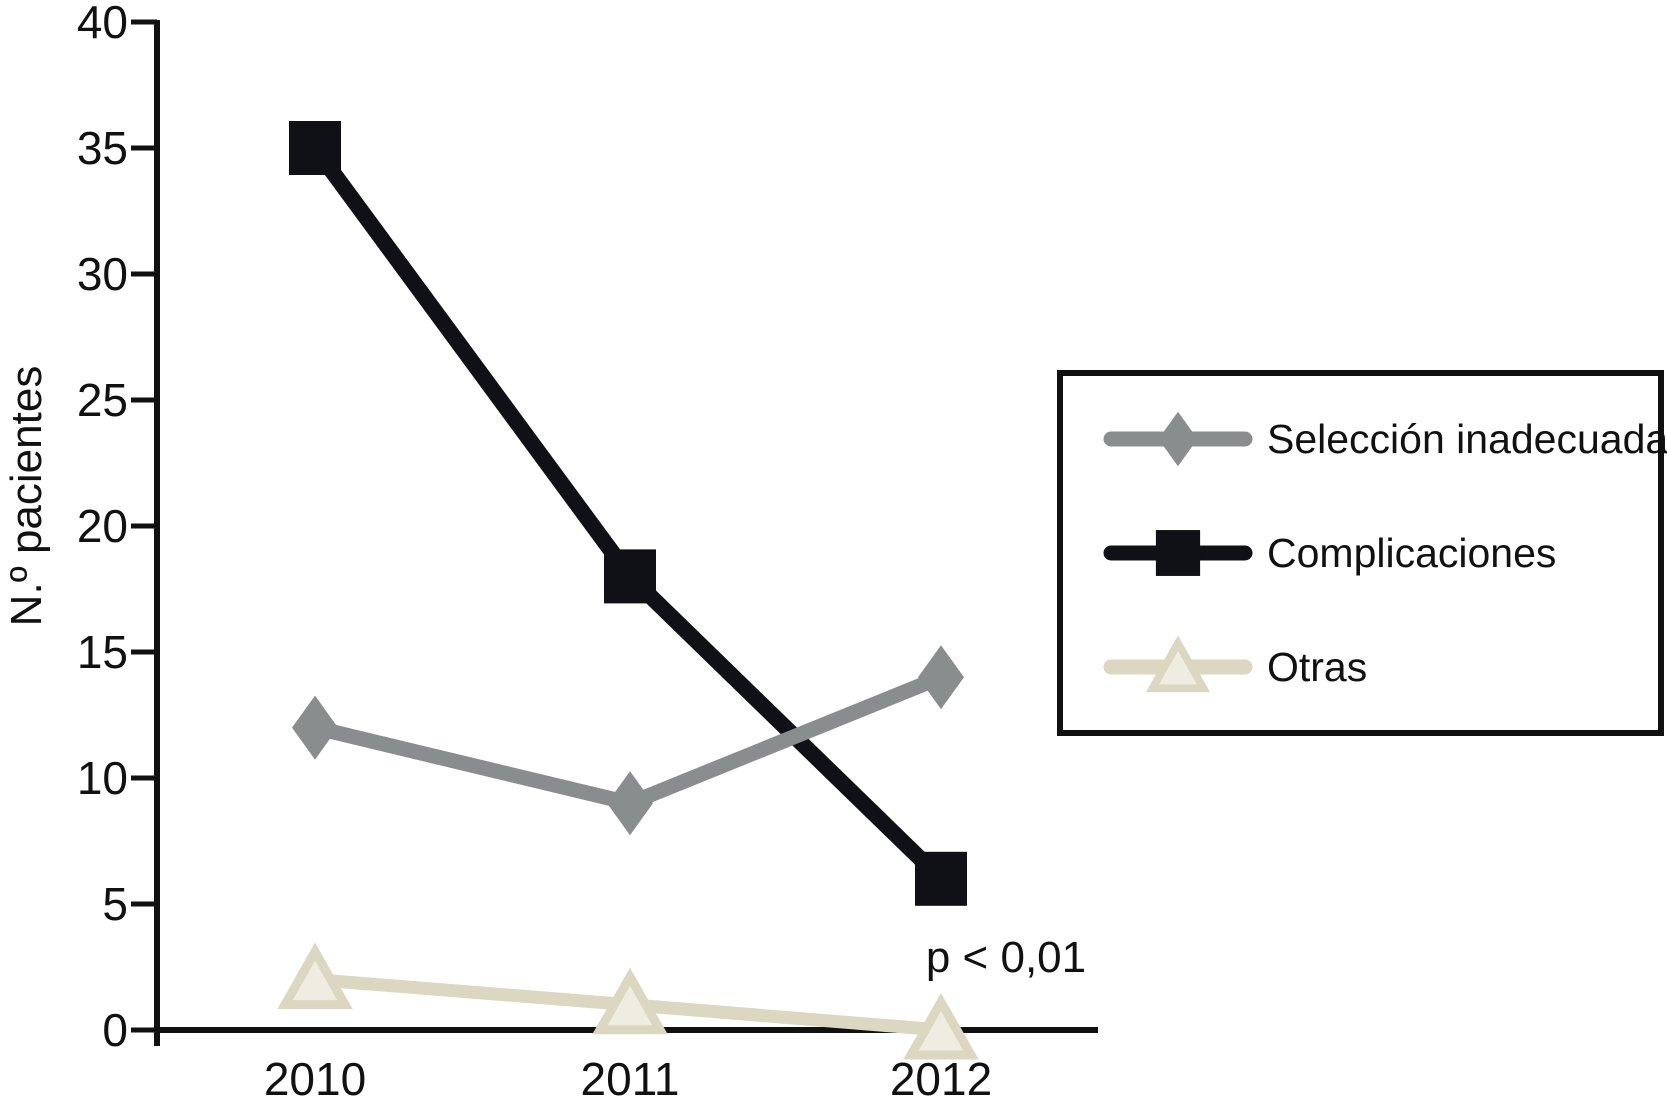 This screenshot has width=1667, height=1118. I want to click on y-tick-label: 35, so click(102, 148).